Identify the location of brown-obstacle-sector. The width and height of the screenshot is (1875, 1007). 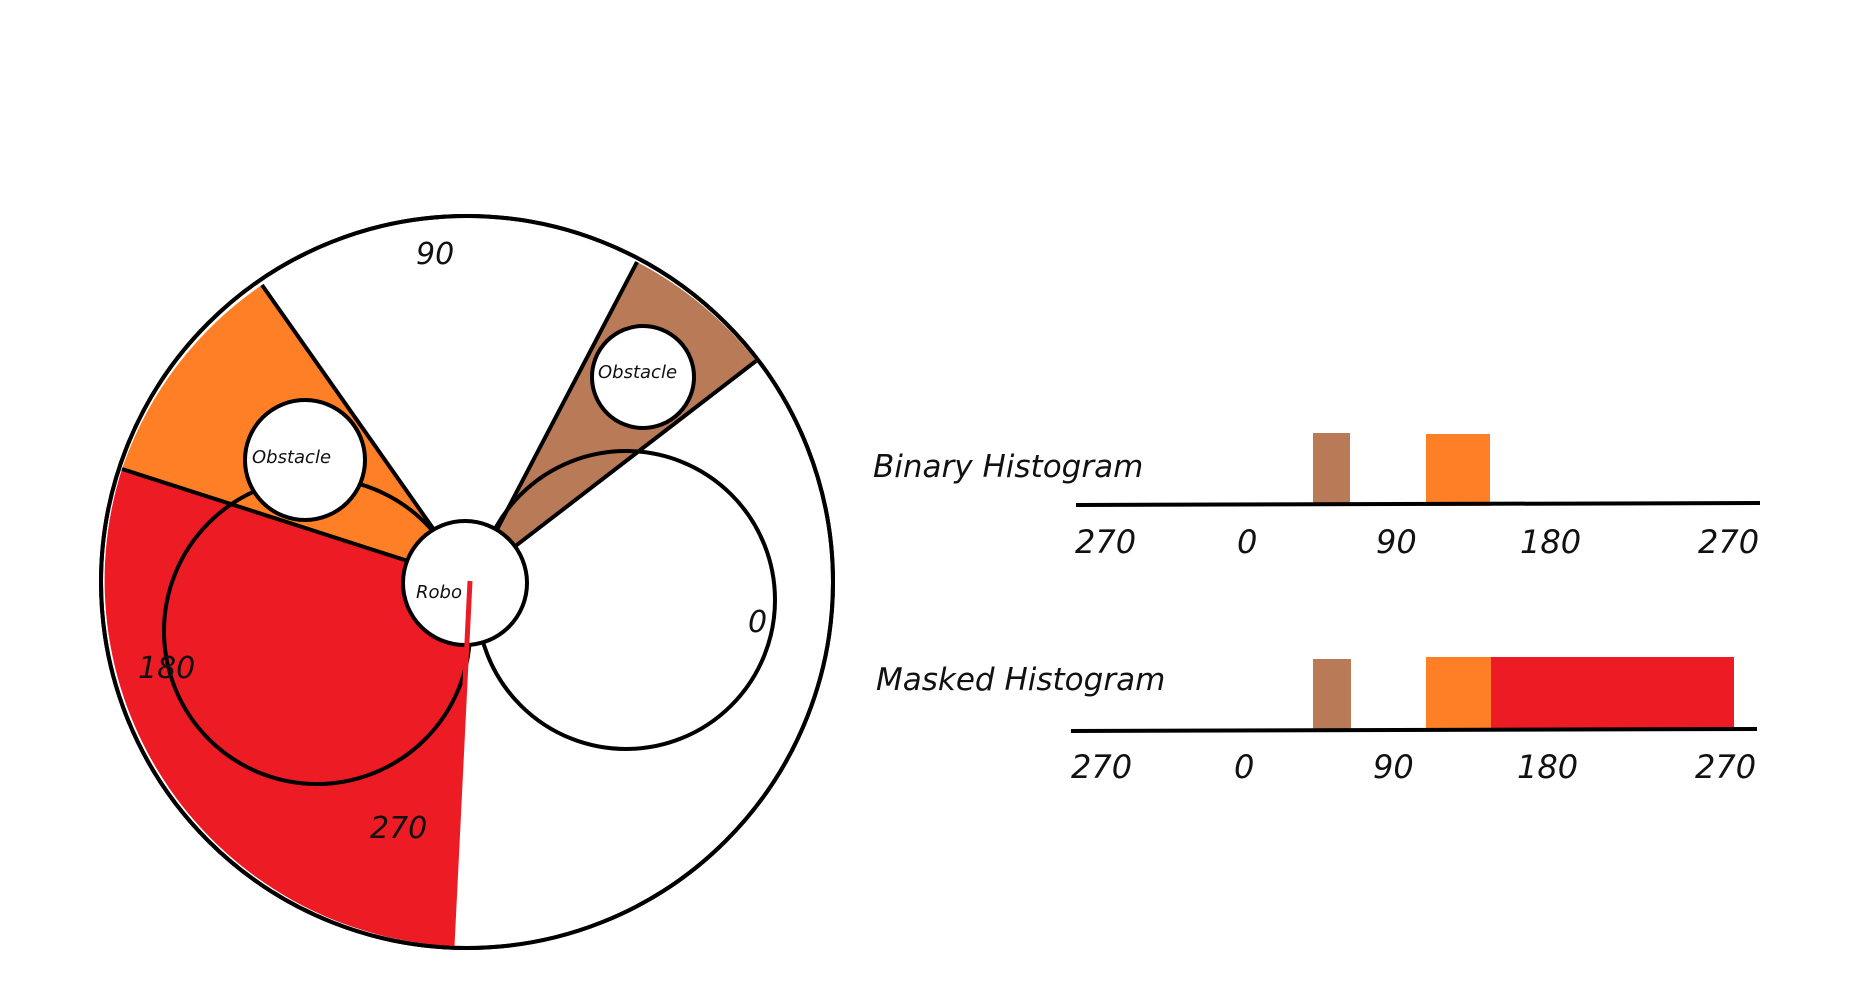
(613, 421).